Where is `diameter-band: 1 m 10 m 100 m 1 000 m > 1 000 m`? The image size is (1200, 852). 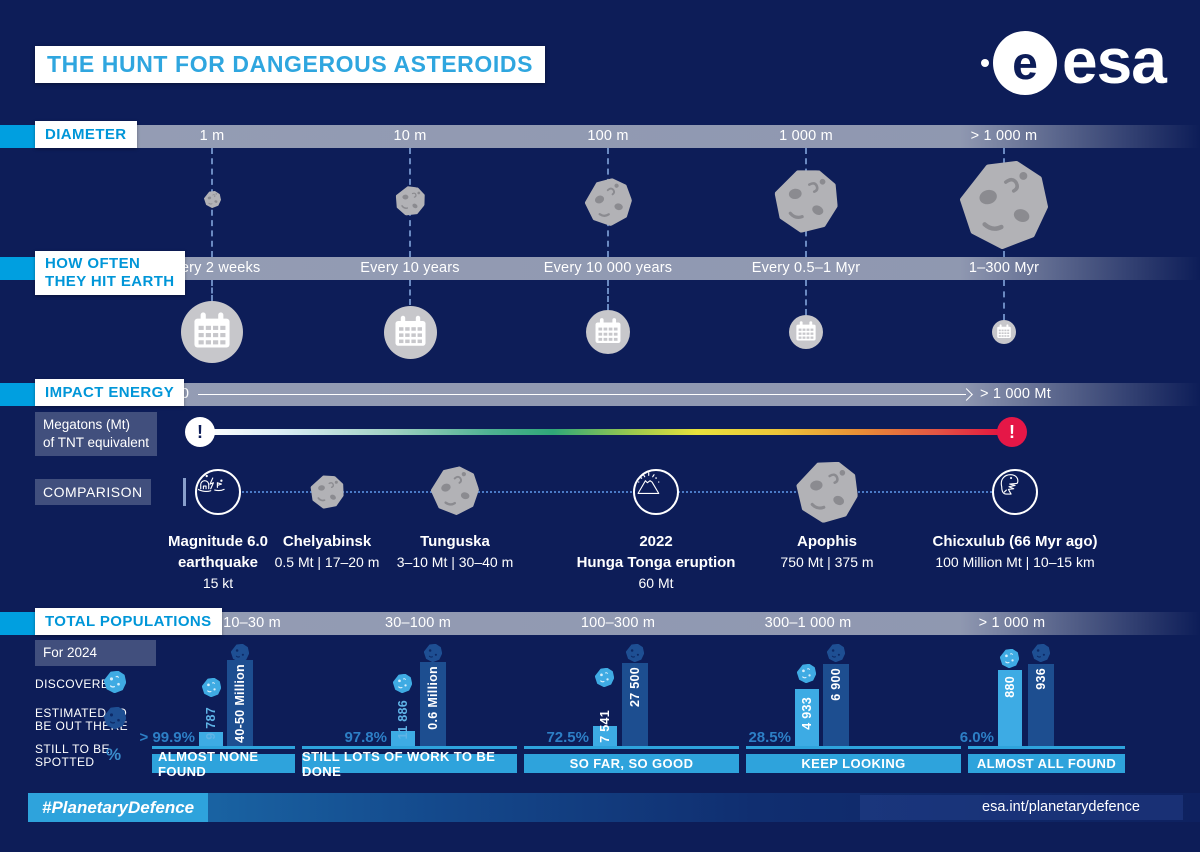 diameter-band: 1 m 10 m 100 m 1 000 m > 1 000 m is located at coordinates (600, 136).